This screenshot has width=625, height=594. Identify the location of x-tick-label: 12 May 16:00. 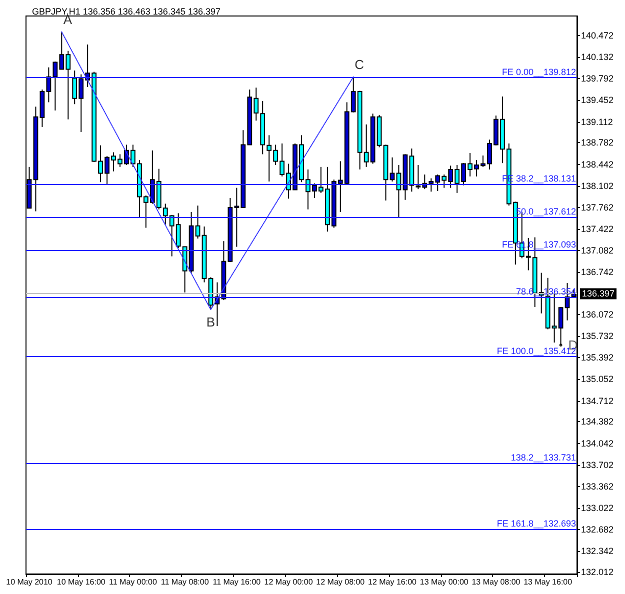
(393, 582).